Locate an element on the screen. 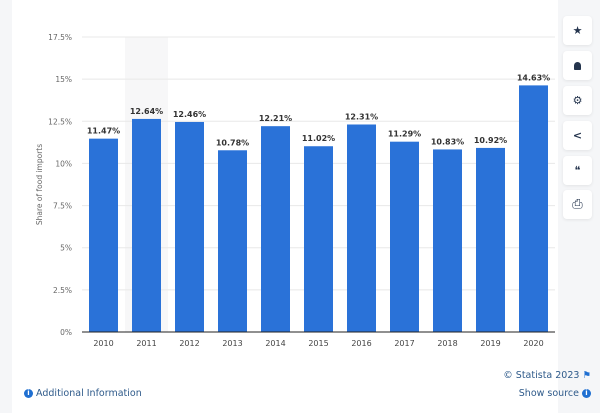  copyright-label: © Statista 2023 is located at coordinates (541, 375).